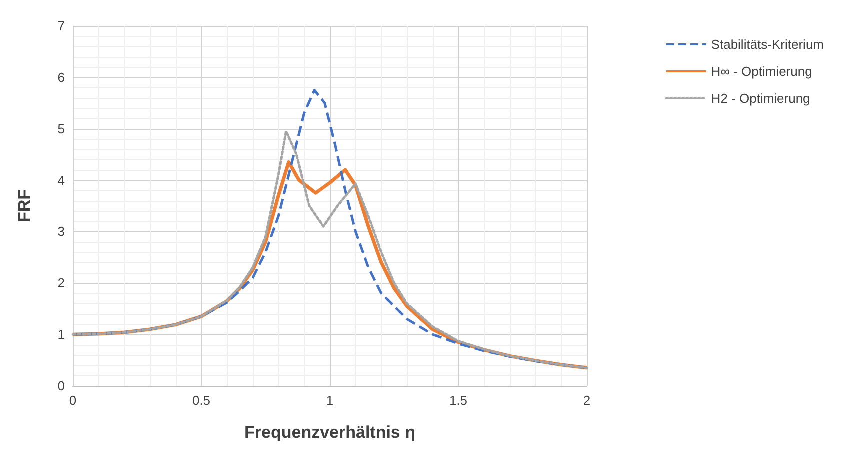  Describe the element at coordinates (61, 26) in the screenshot. I see `y-tick-label: 7` at that location.